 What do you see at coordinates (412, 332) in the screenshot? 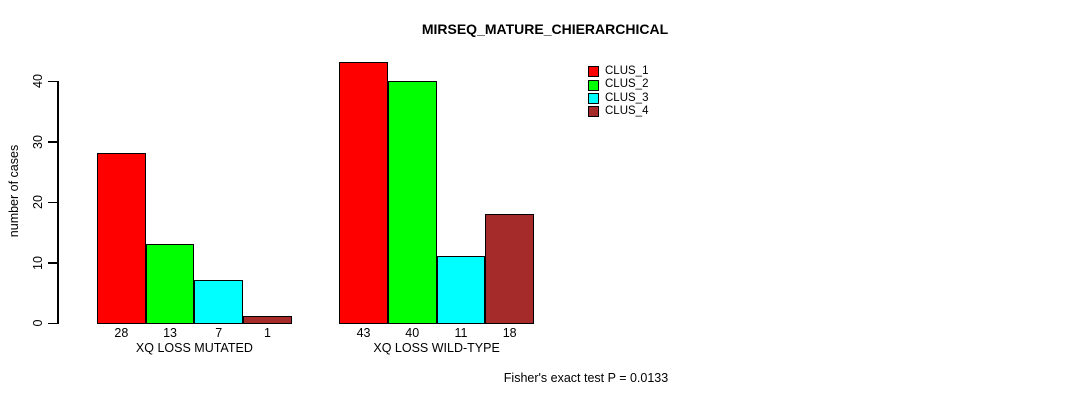
I see `bar-value-label: 40` at bounding box center [412, 332].